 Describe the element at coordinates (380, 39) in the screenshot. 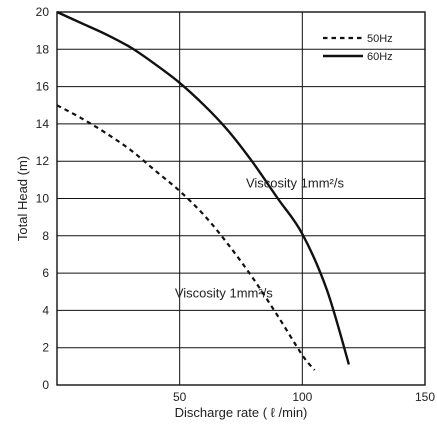

I see `legend-label-50hz: 50Hz` at that location.